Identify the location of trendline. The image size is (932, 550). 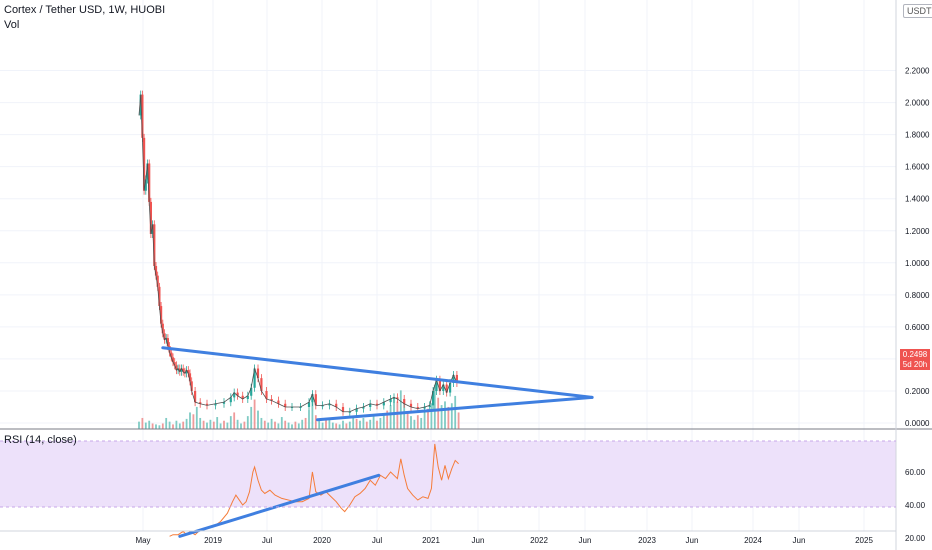
(455, 408).